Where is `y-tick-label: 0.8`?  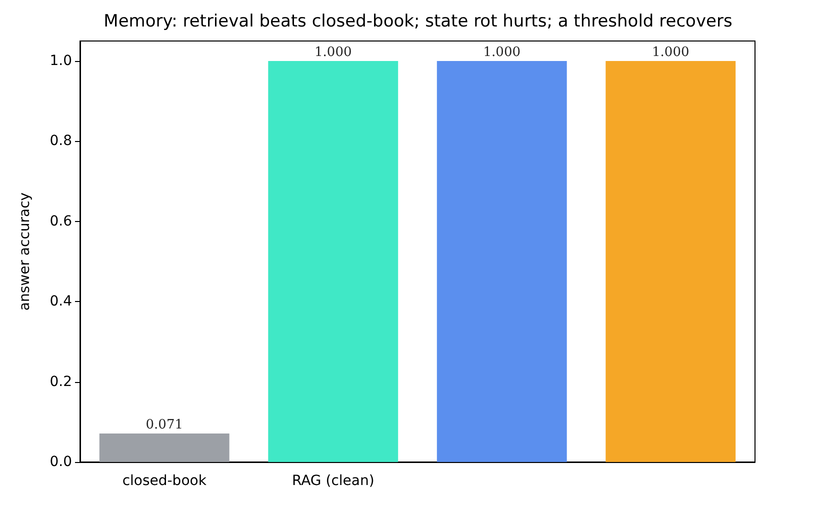
y-tick-label: 0.8 is located at coordinates (61, 141).